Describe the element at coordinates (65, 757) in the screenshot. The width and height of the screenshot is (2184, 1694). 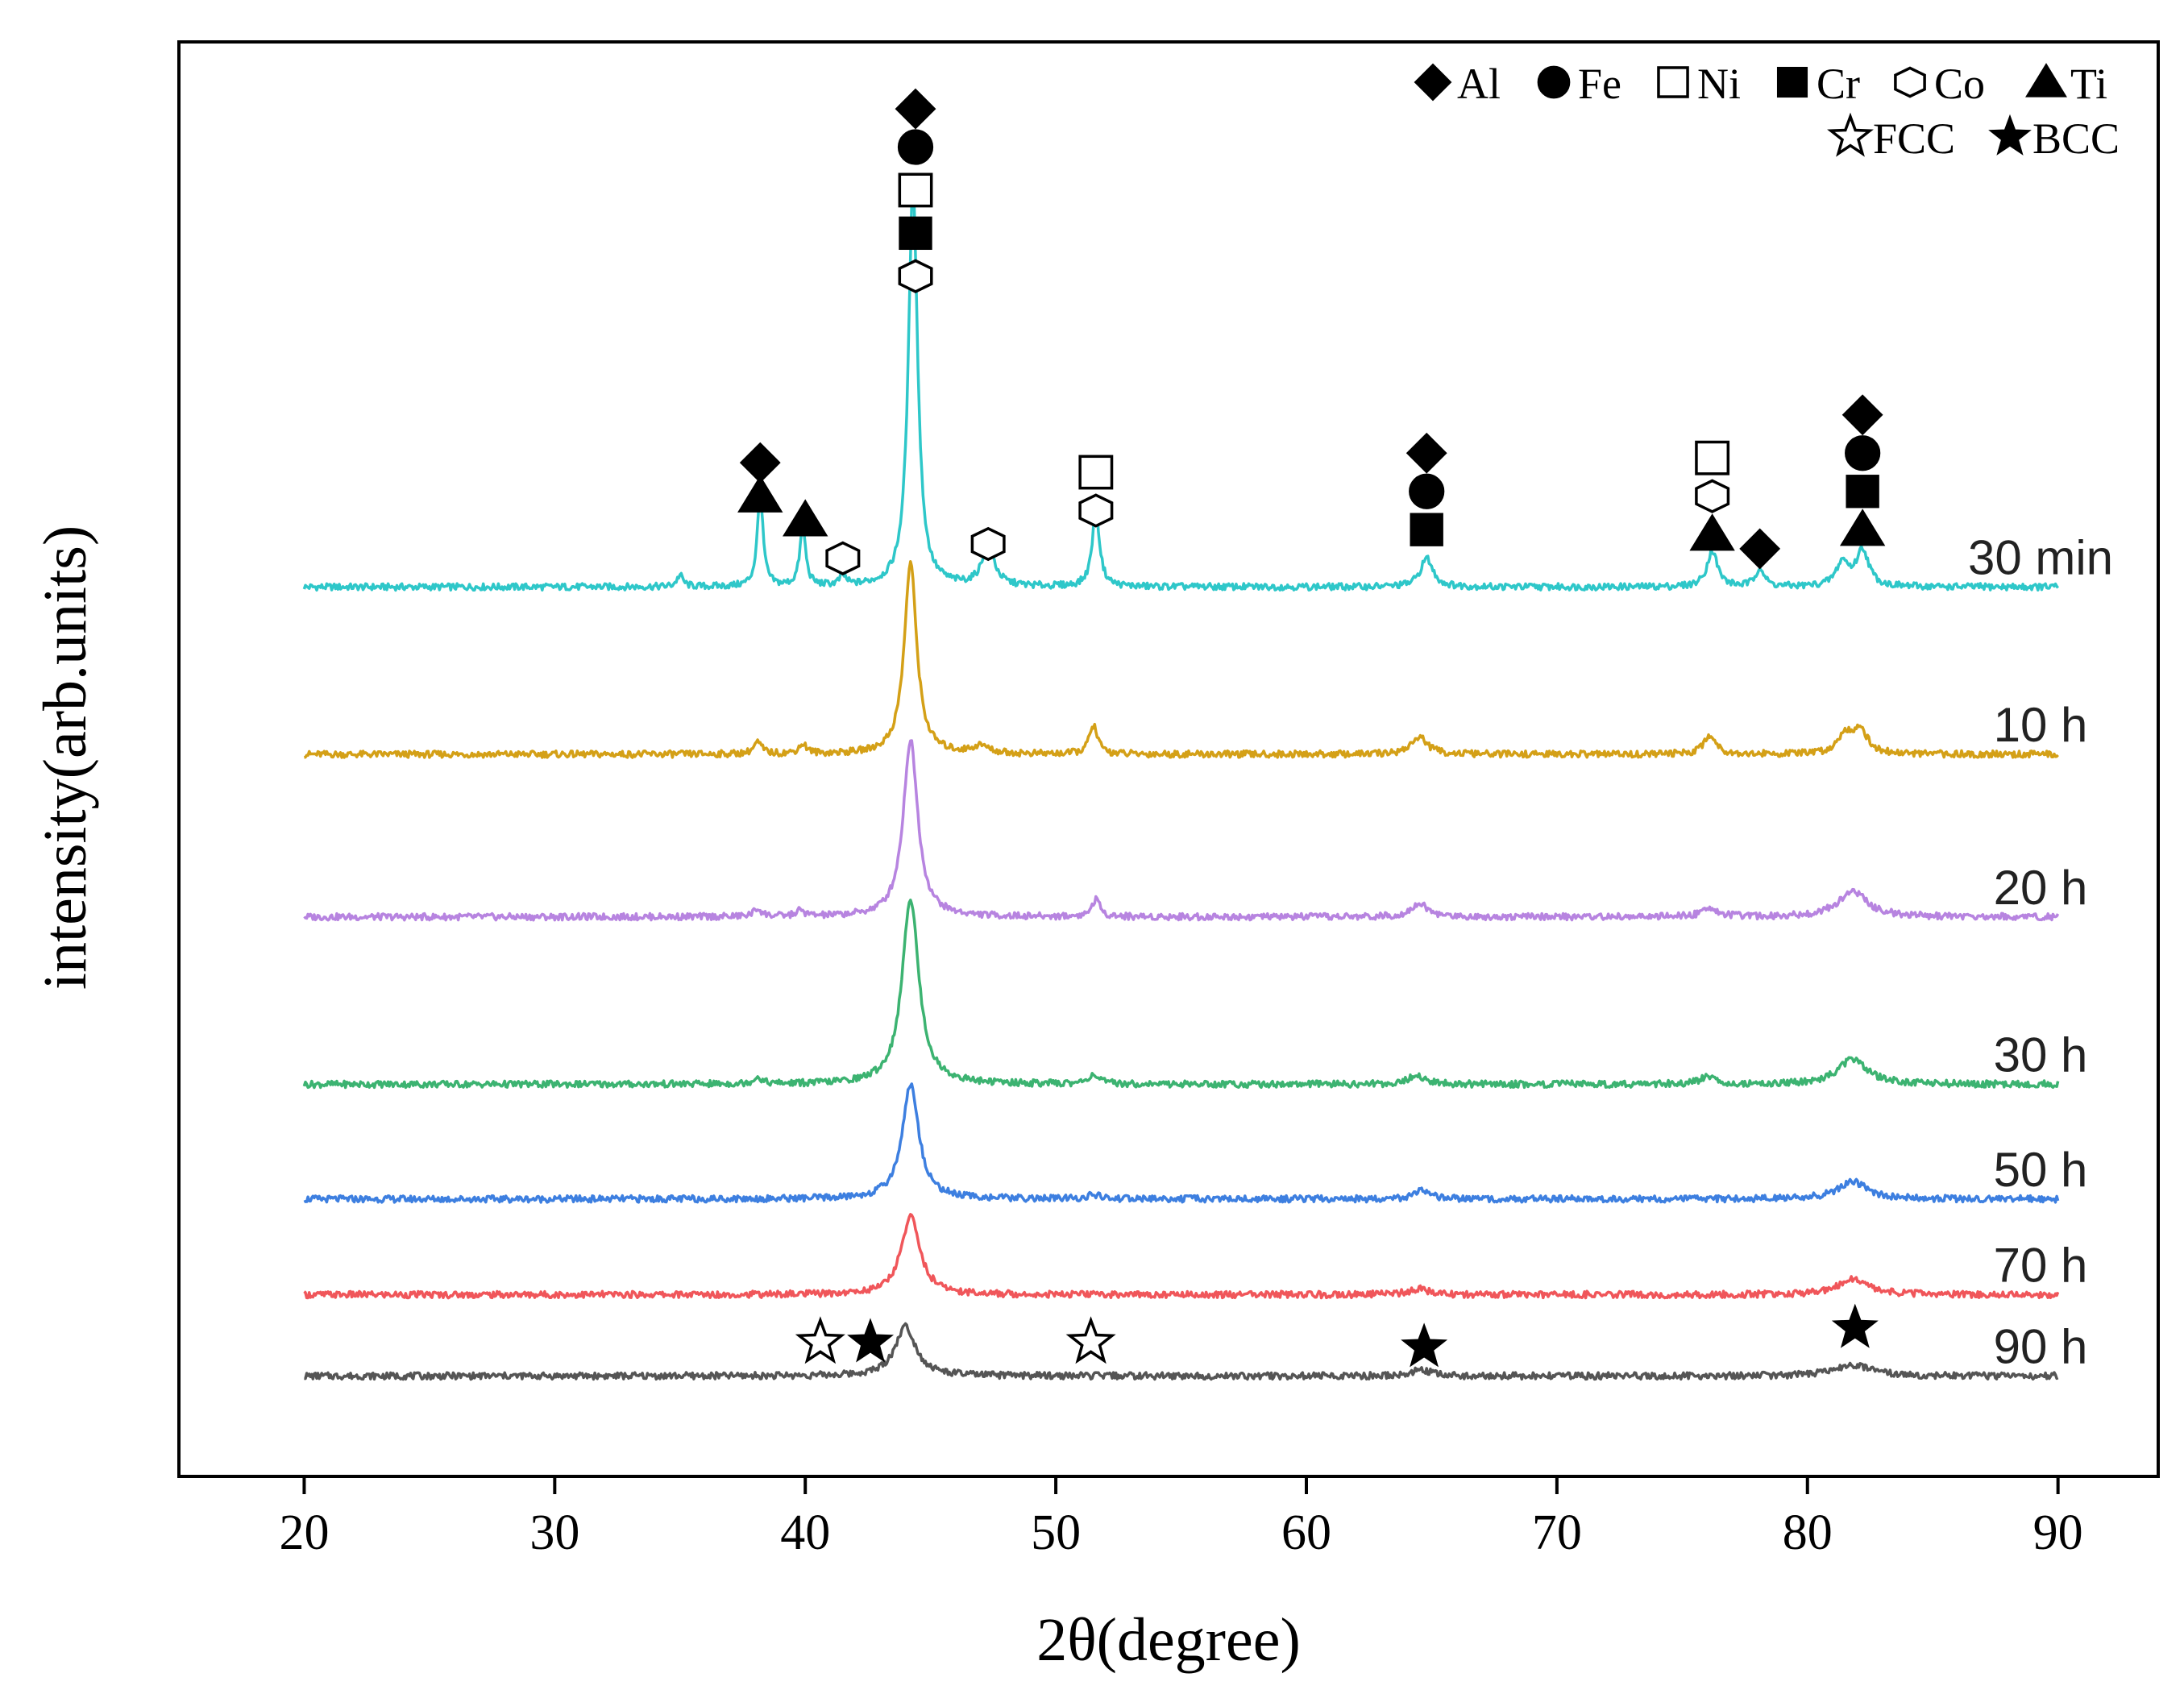
I see `y-axis-label: intensity(arb.units)` at that location.